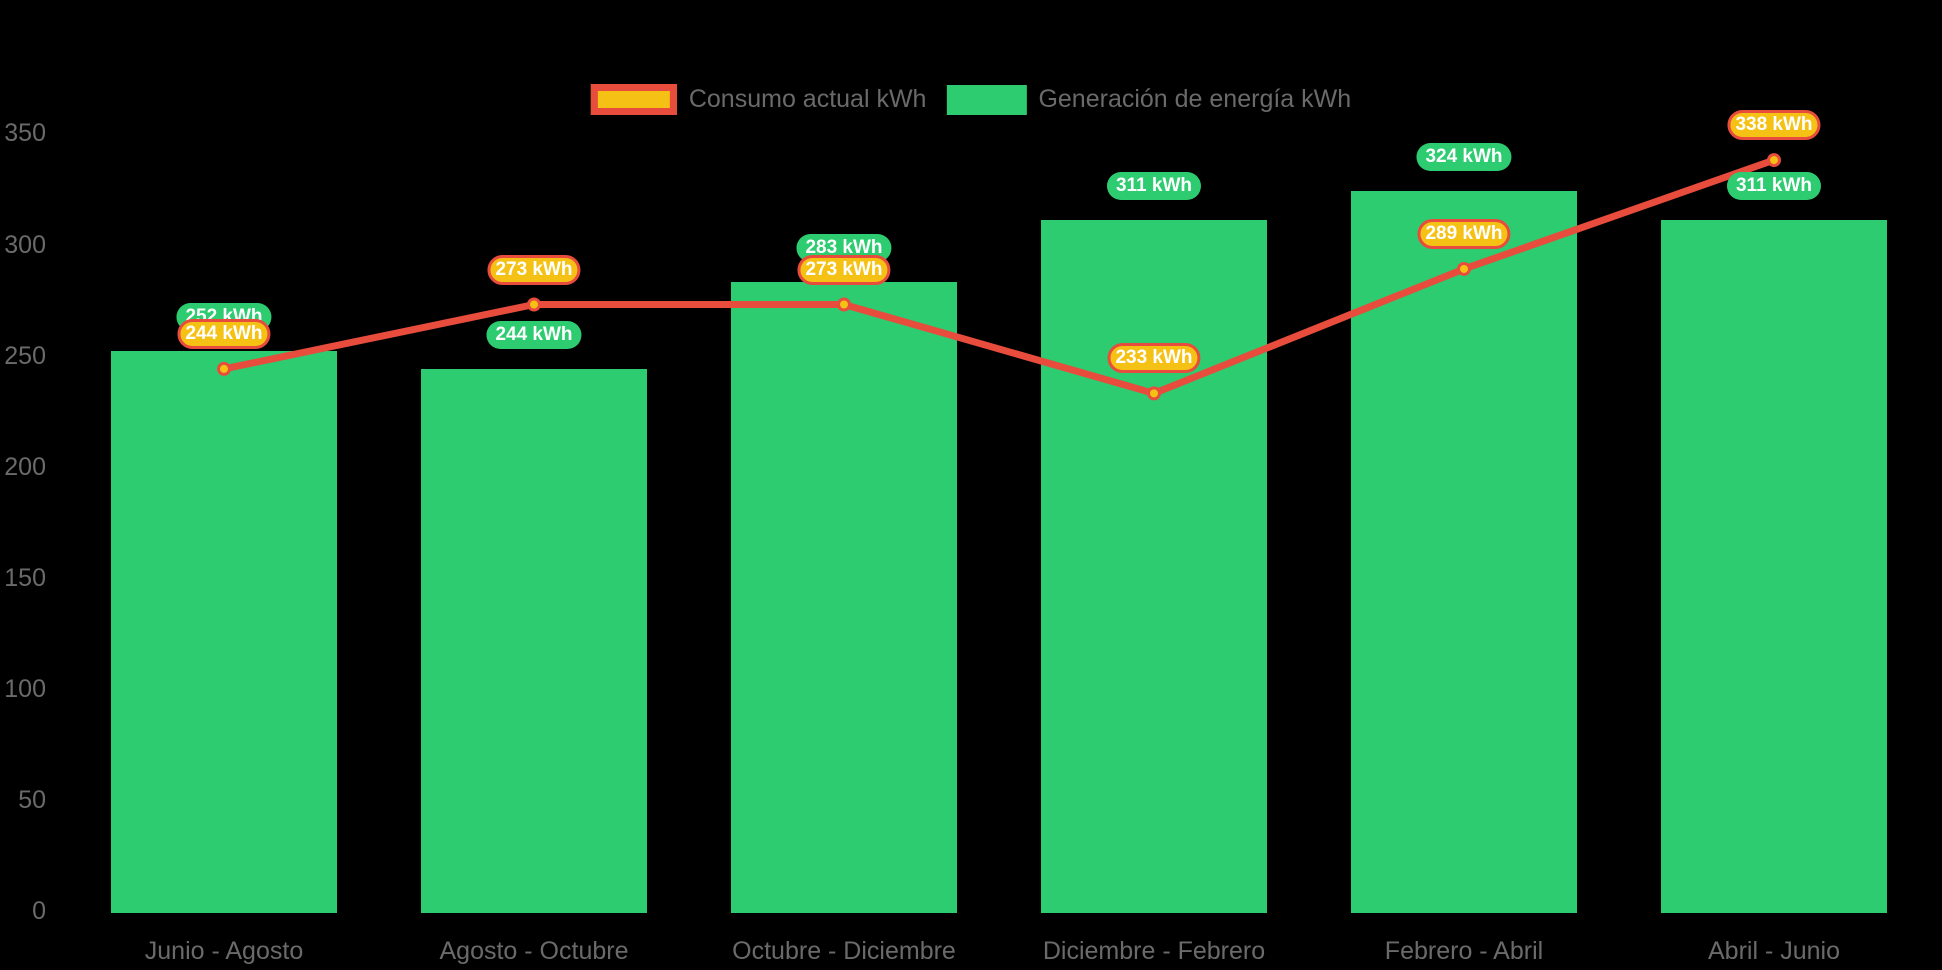  I want to click on y-axis-tick-label: 200, so click(25, 466).